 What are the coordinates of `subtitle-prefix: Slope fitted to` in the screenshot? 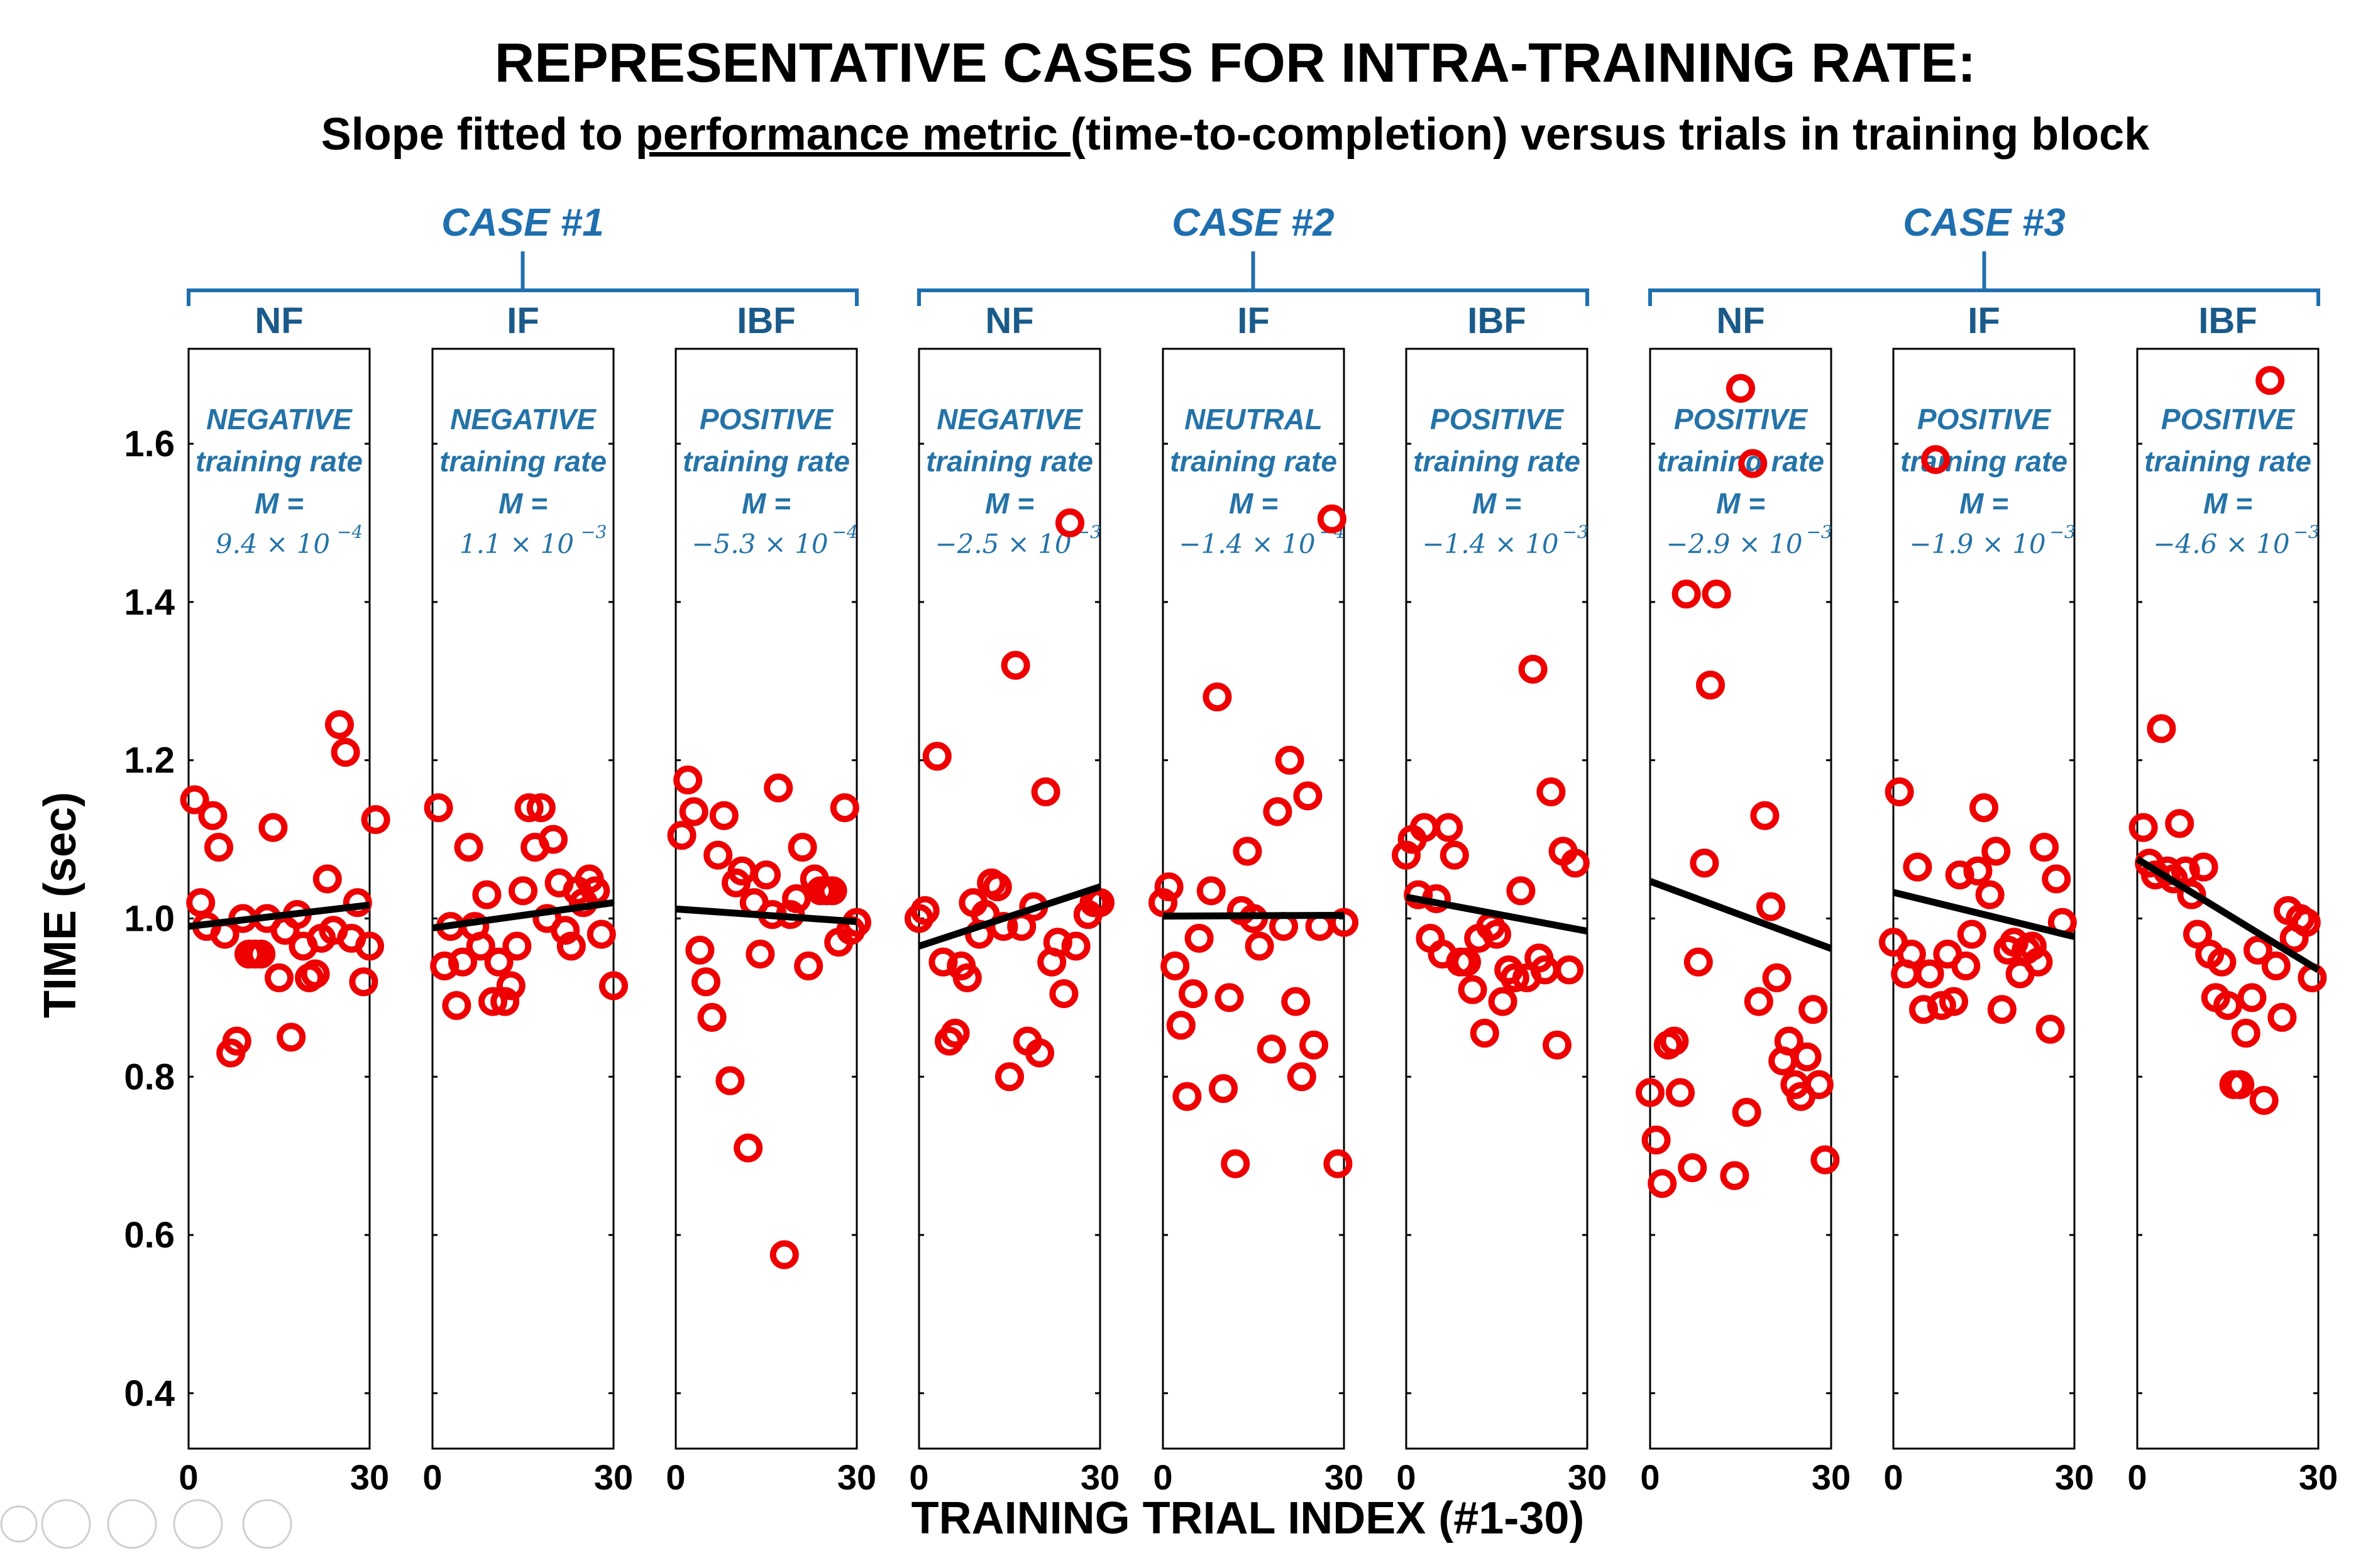 It's located at (478, 134).